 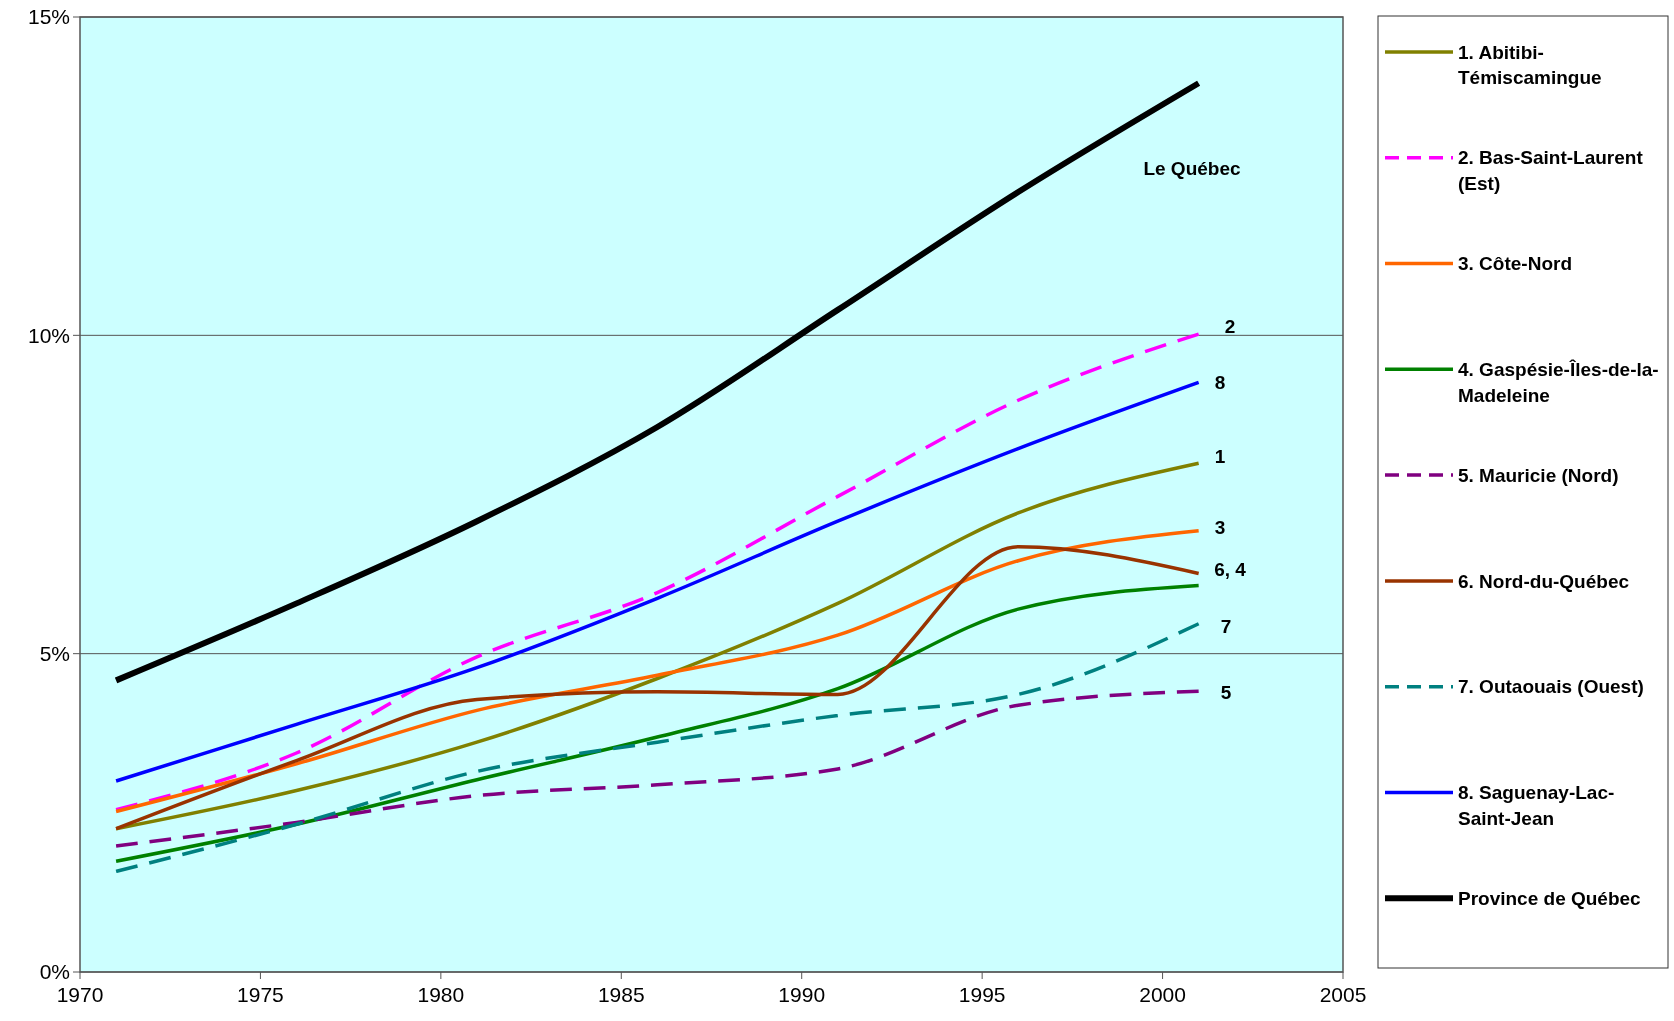 What do you see at coordinates (1530, 65) in the screenshot?
I see `legend-label: 1. Abitibi-Témiscamingue` at bounding box center [1530, 65].